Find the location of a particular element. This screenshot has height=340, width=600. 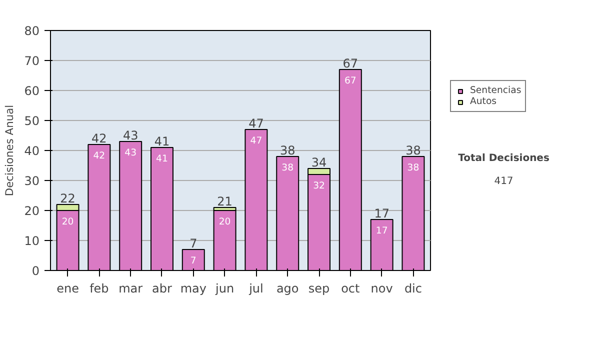

y-tick-label: 50 is located at coordinates (32, 121).